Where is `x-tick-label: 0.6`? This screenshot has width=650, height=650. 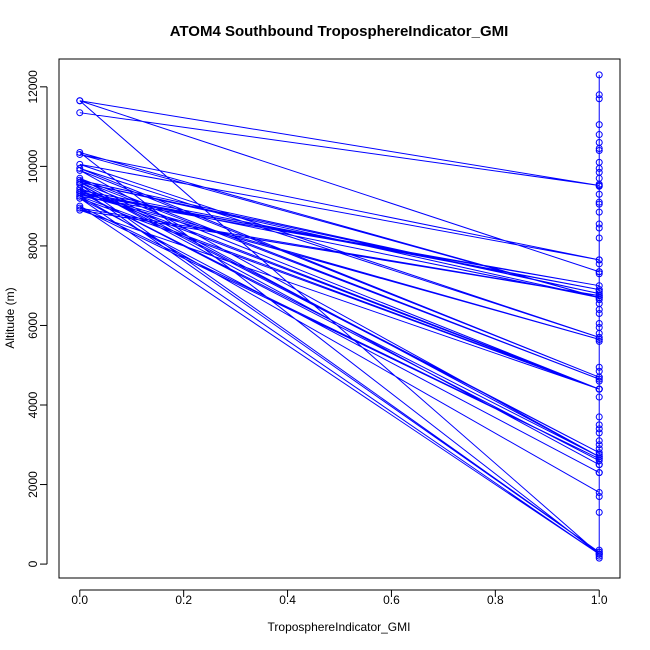
x-tick-label: 0.6 is located at coordinates (391, 600).